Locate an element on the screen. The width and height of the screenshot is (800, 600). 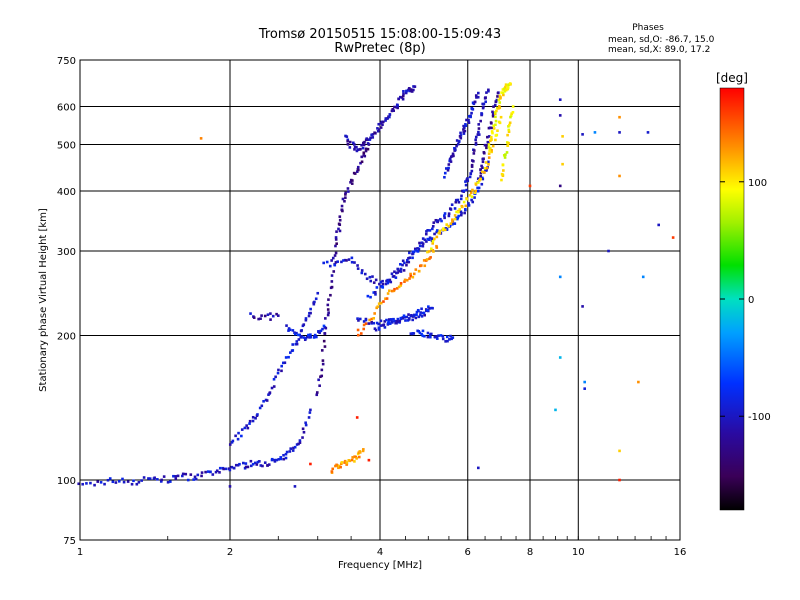
x-tick-label: 16 is located at coordinates (680, 552).